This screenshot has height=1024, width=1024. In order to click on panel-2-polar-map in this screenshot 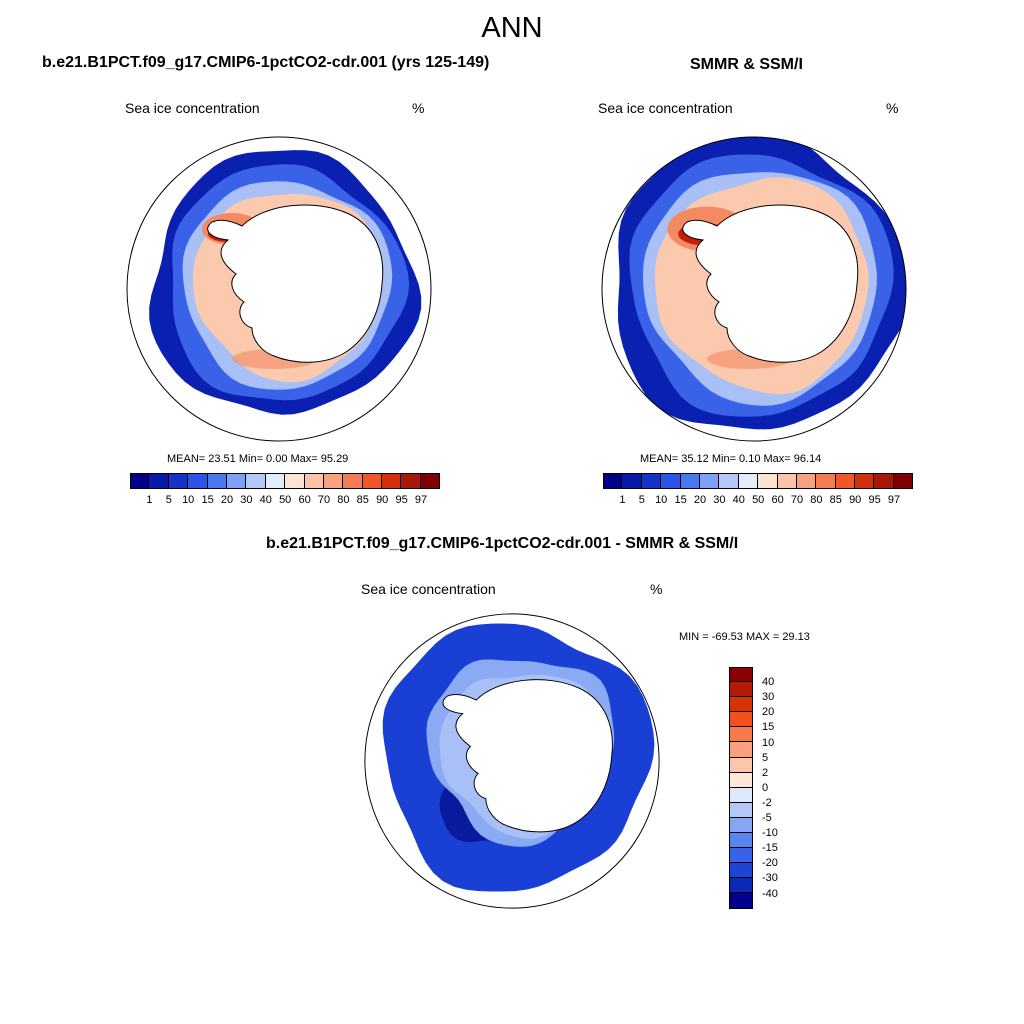, I will do `click(754, 289)`.